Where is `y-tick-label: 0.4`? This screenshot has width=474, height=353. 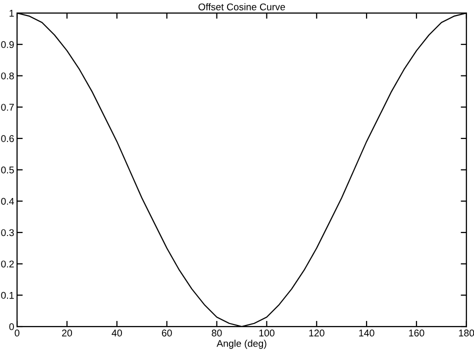
y-tick-label: 0.4 is located at coordinates (7, 201).